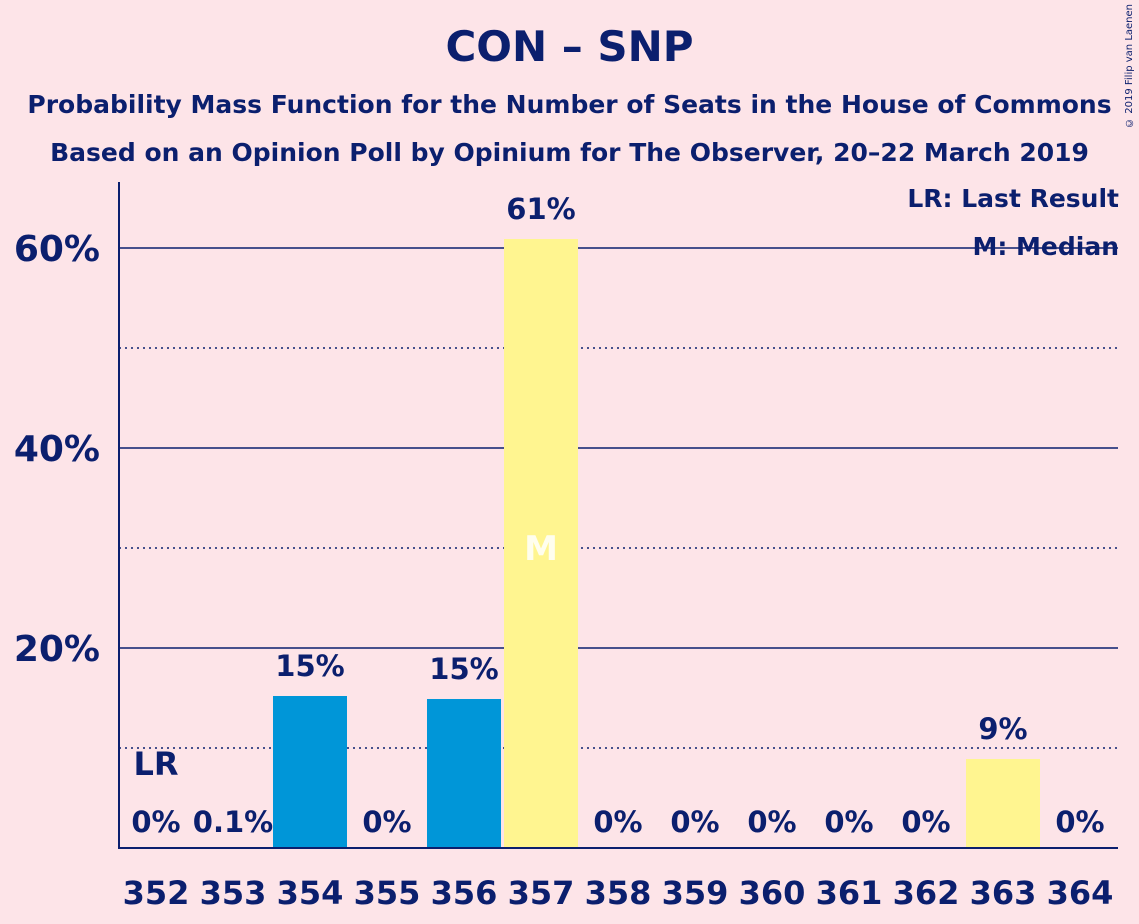 The height and width of the screenshot is (924, 1139). What do you see at coordinates (464, 893) in the screenshot?
I see `x-tick-label-356: 356` at bounding box center [464, 893].